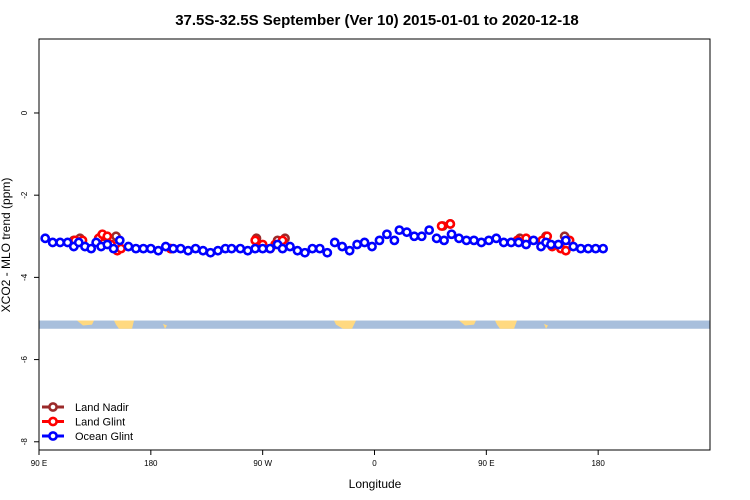 The width and height of the screenshot is (750, 500). I want to click on legend: Land Nadir Land Glint Ocean Glint, so click(87, 422).